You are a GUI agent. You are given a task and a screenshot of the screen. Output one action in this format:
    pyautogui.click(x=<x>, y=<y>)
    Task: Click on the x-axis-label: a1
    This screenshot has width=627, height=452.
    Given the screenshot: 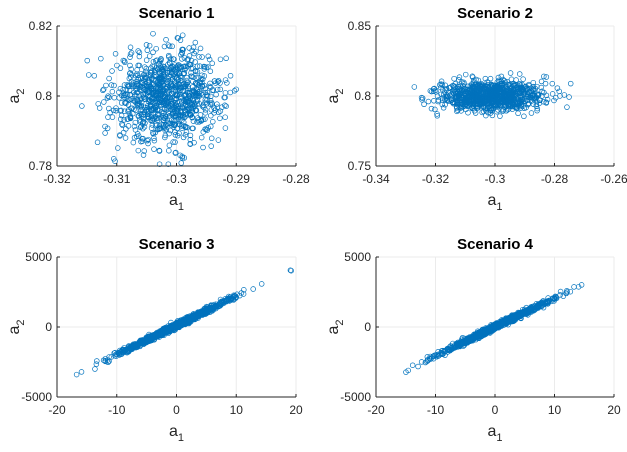 What is the action you would take?
    pyautogui.click(x=176, y=433)
    